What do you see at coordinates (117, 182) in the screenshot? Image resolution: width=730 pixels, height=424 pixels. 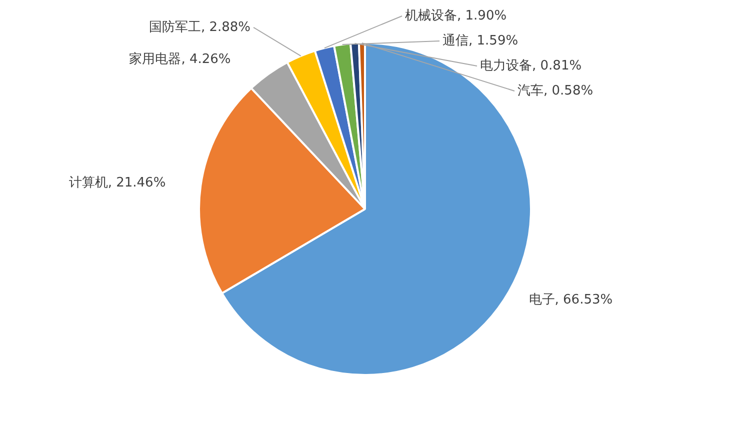 I see `slice-label: 计算机, 21.46%` at bounding box center [117, 182].